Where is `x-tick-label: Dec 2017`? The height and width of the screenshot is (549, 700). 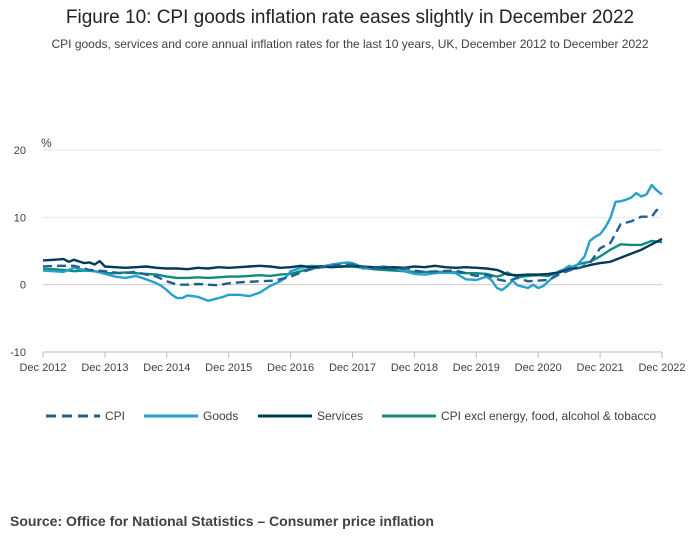 x-tick-label: Dec 2017 is located at coordinates (352, 368).